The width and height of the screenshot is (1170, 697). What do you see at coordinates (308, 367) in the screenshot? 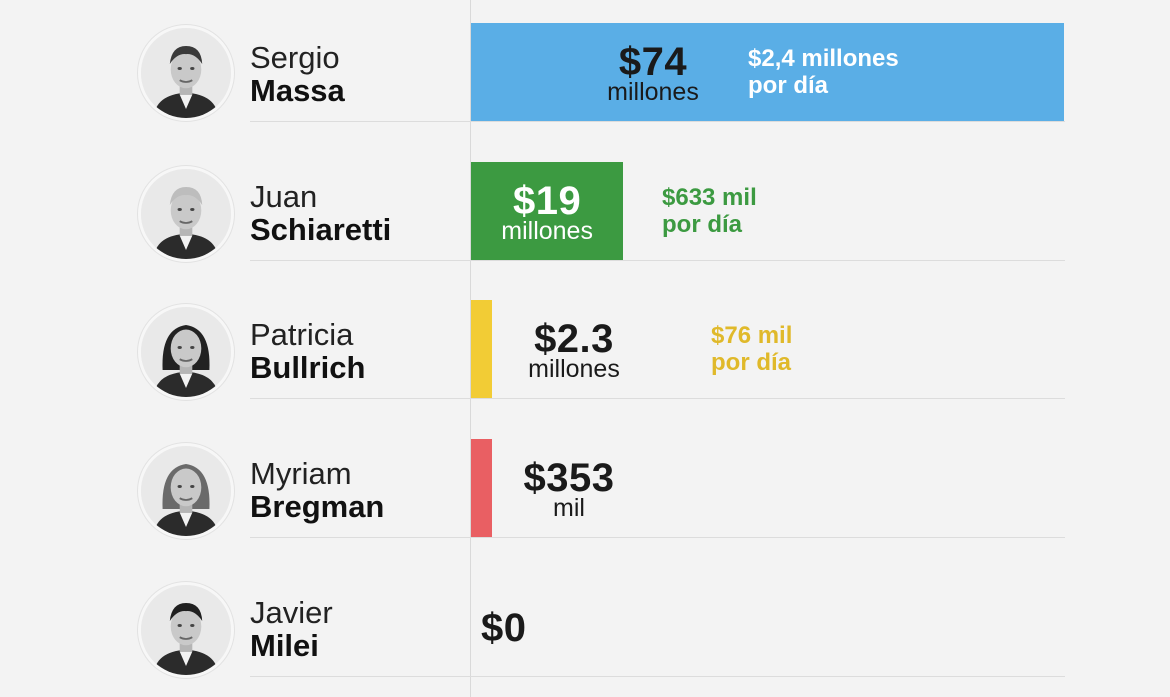
I see `candidate-last-name: Bullrich` at bounding box center [308, 367].